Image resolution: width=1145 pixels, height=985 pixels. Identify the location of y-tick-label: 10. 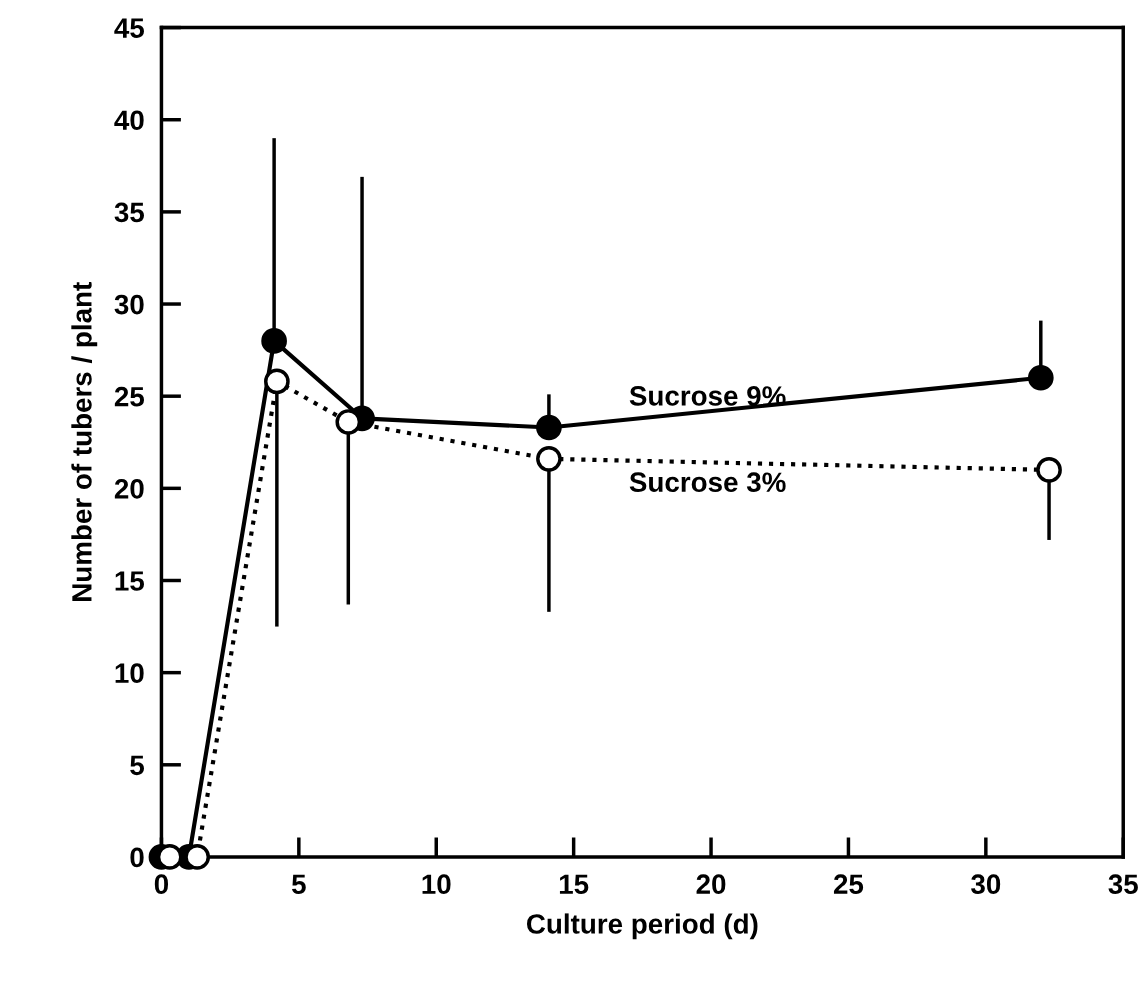
(129, 673).